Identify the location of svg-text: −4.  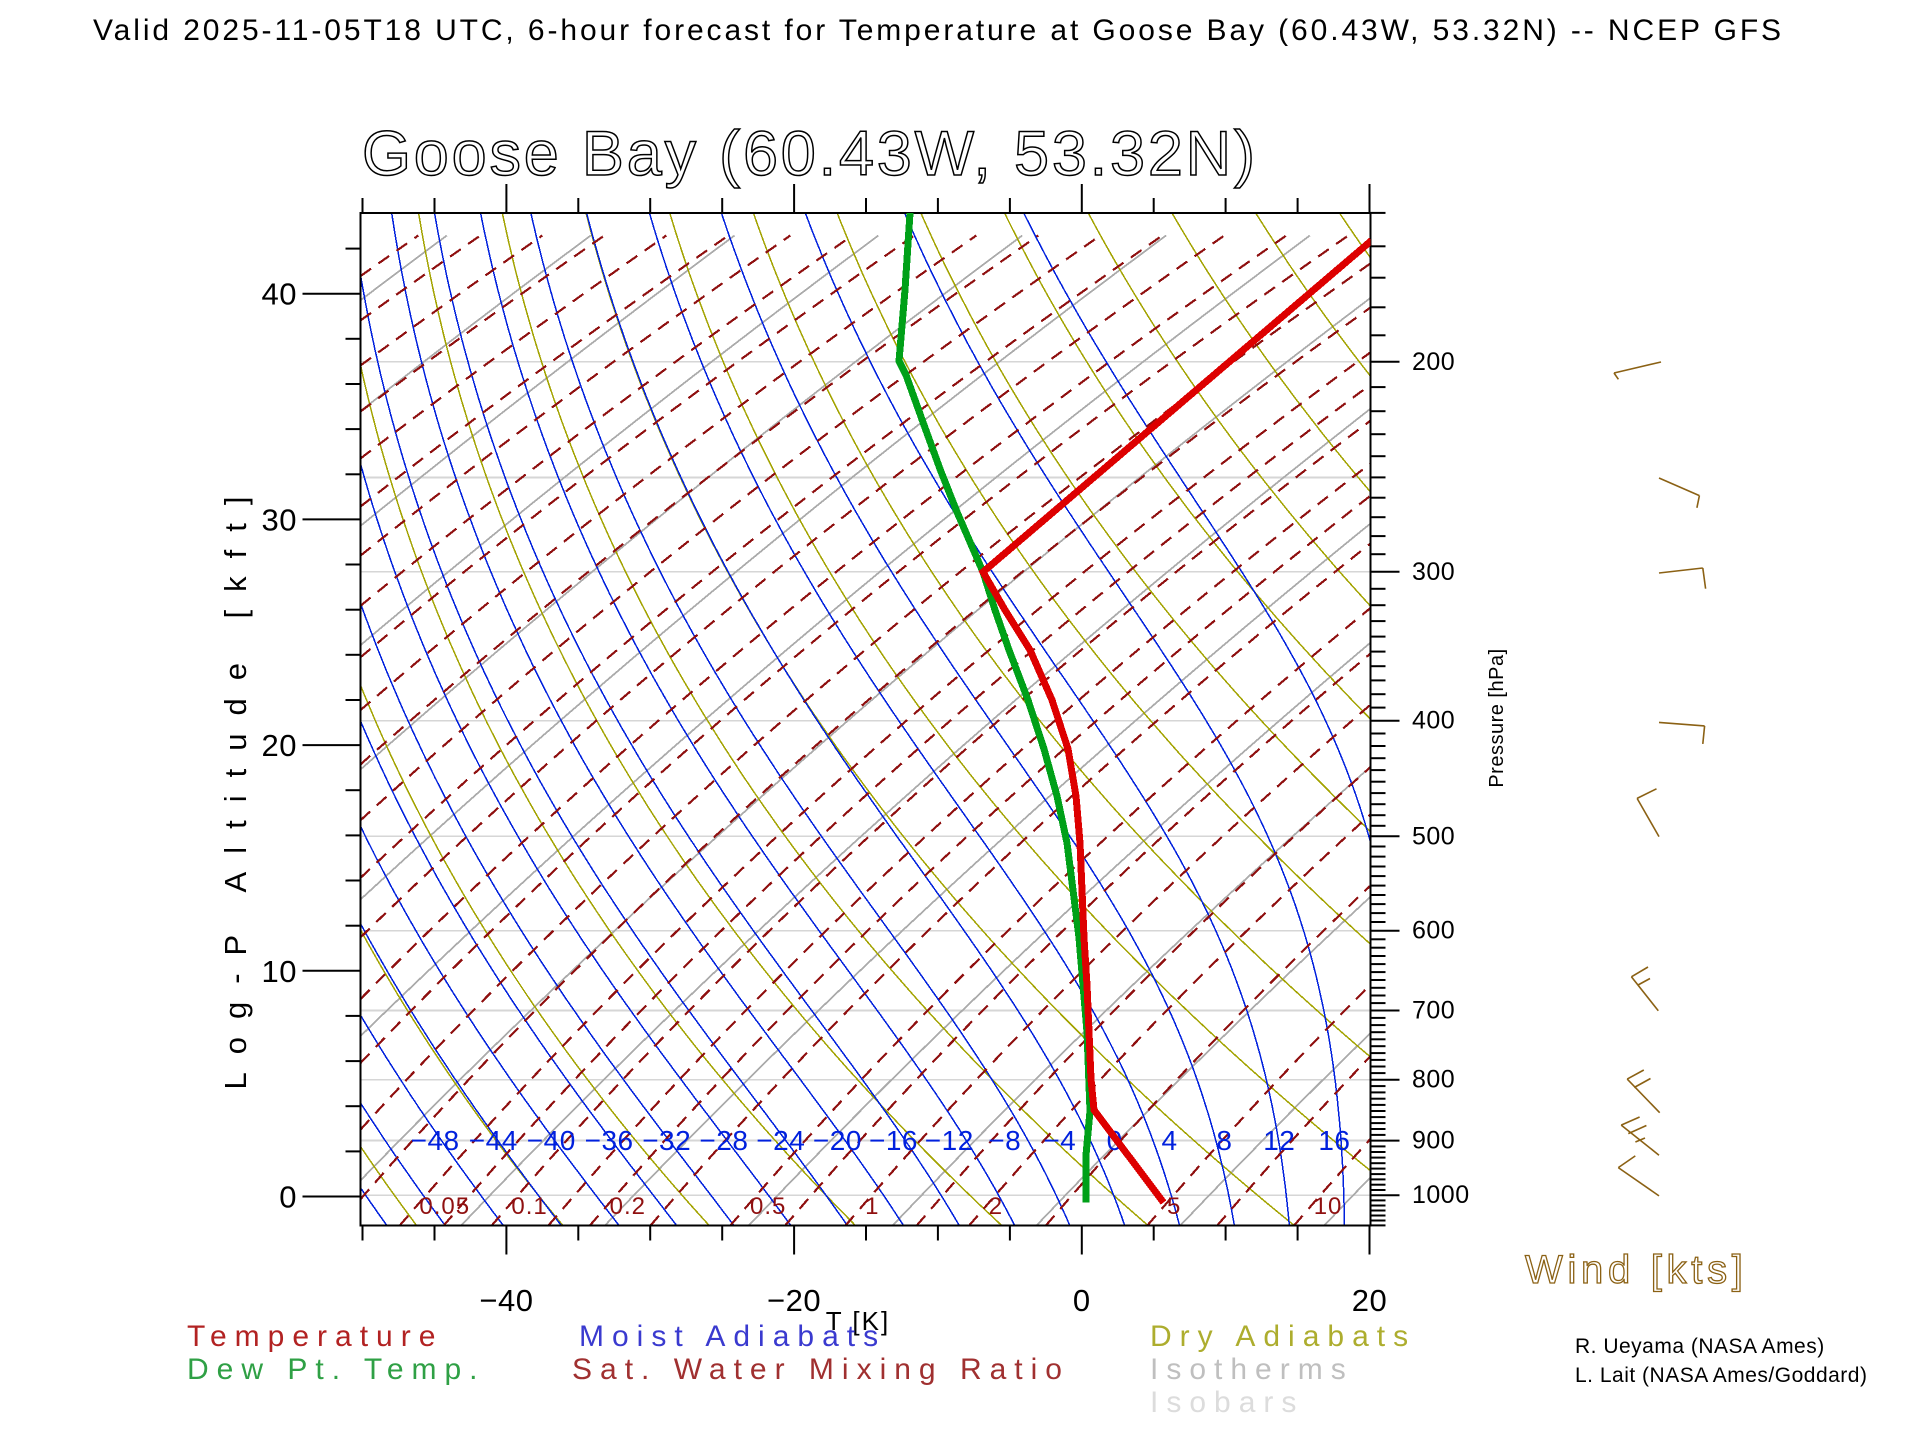
(1059, 1140).